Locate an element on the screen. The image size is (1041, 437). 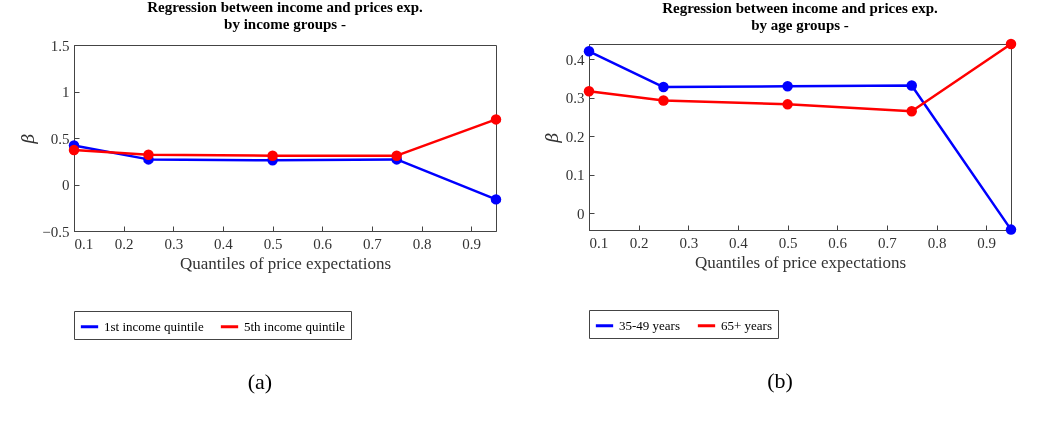
legend-label: 35-49 years is located at coordinates (650, 325).